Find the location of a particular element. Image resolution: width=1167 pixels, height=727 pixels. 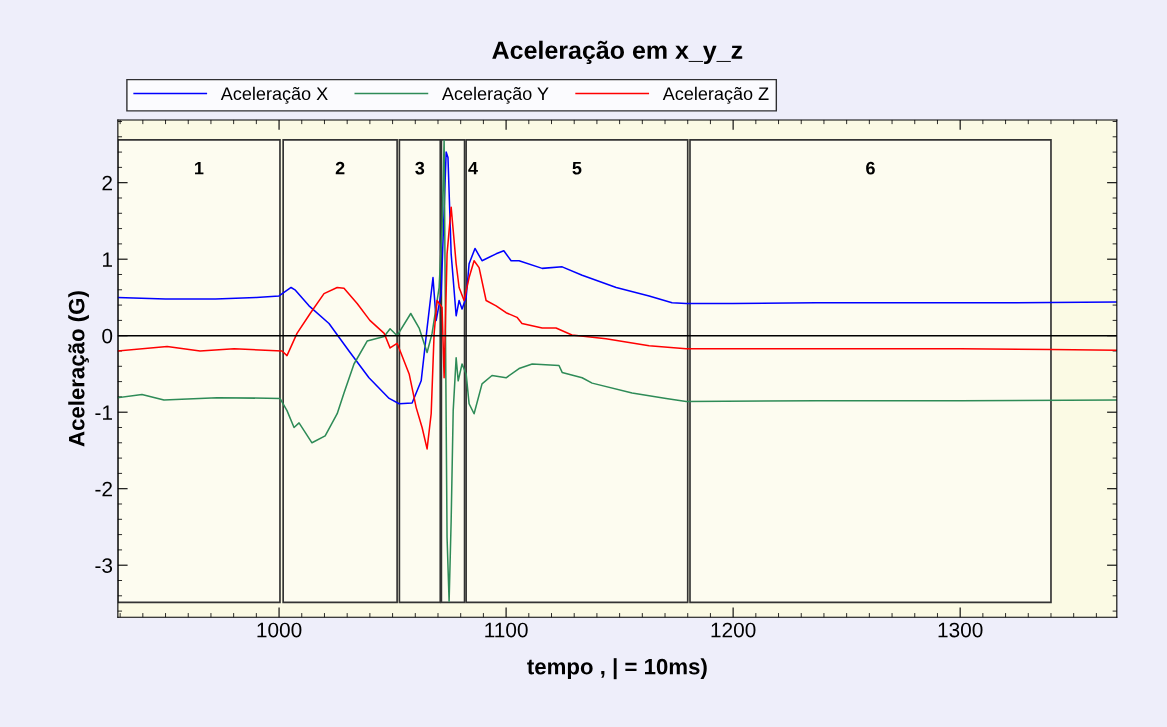

legend-label: Aceleração Y is located at coordinates (495, 95).